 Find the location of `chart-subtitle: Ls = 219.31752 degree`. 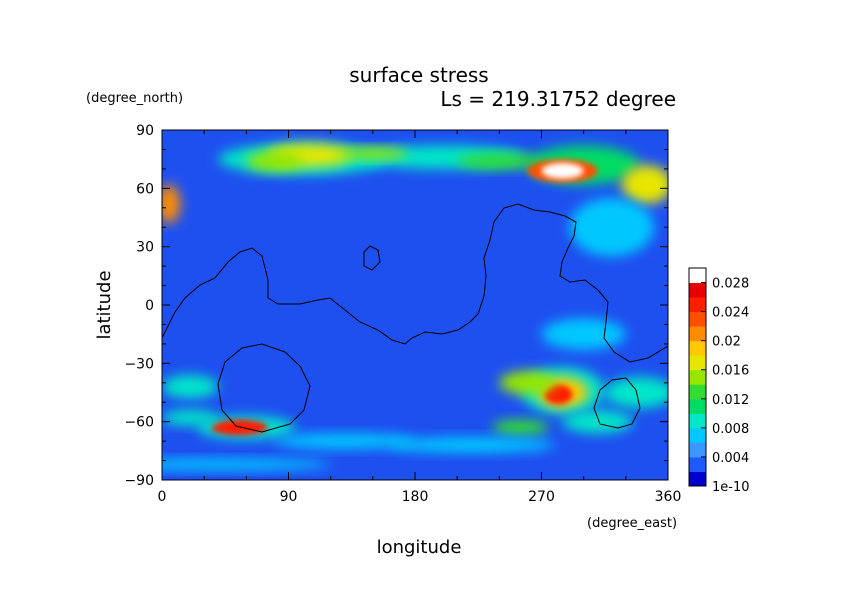

chart-subtitle: Ls = 219.31752 degree is located at coordinates (558, 99).